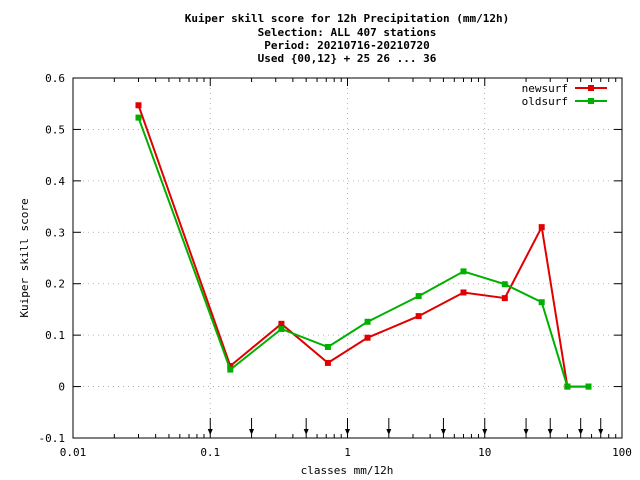 The height and width of the screenshot is (480, 640). I want to click on legend-label-oldsurf: oldsurf, so click(545, 101).